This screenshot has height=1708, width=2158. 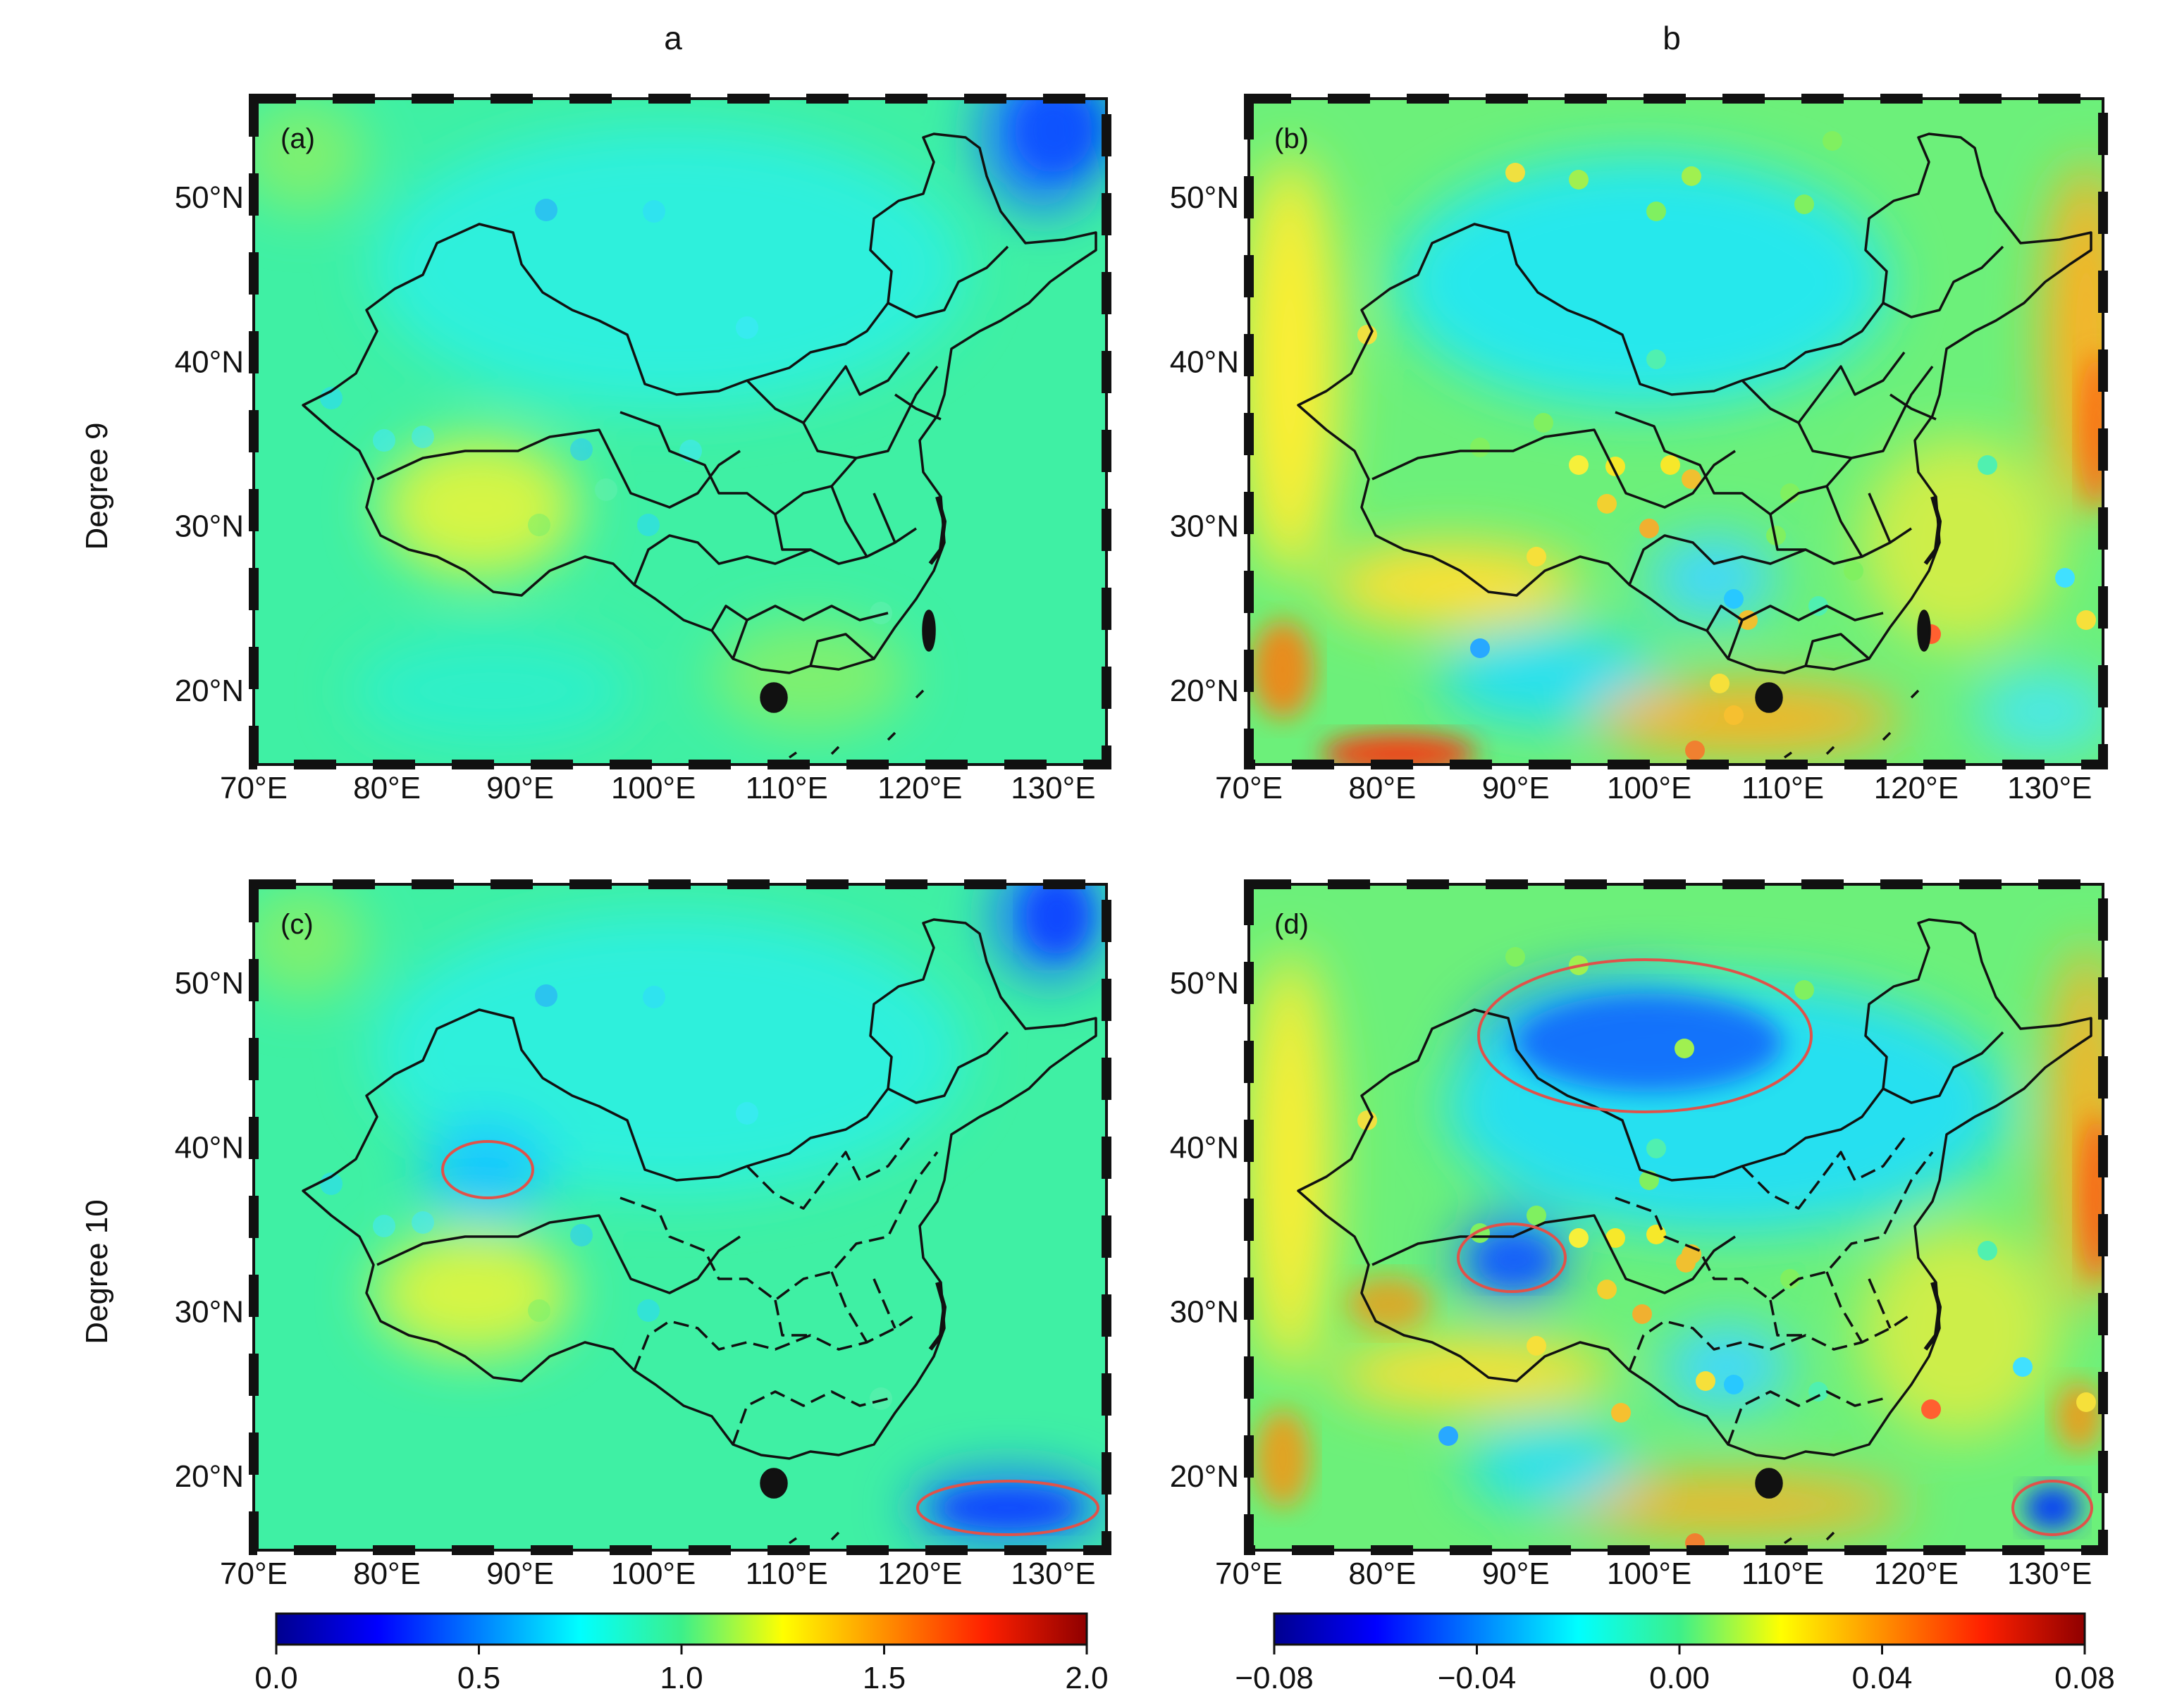 What do you see at coordinates (487, 1169) in the screenshot?
I see `highlight-ellipse-c1` at bounding box center [487, 1169].